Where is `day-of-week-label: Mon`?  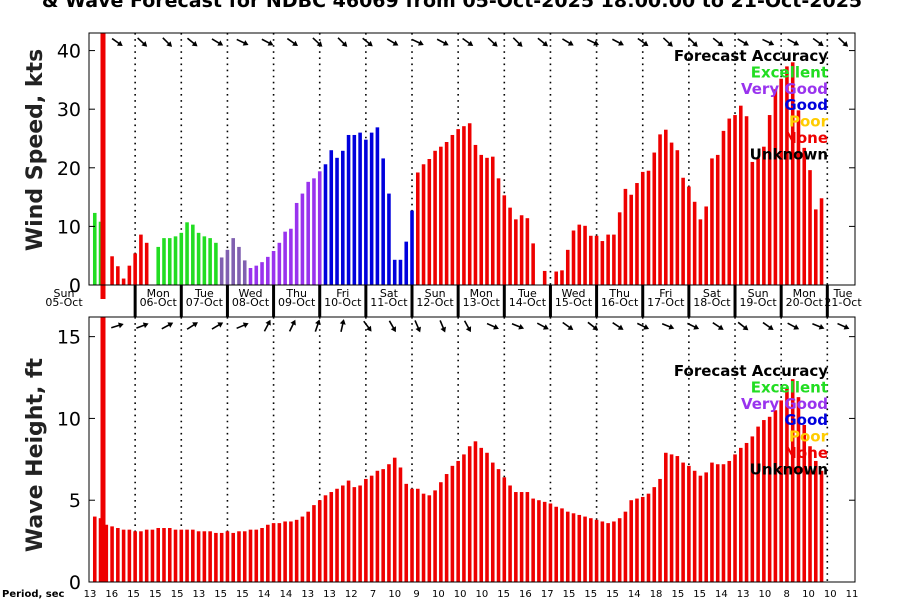 day-of-week-label: Mon is located at coordinates (481, 293).